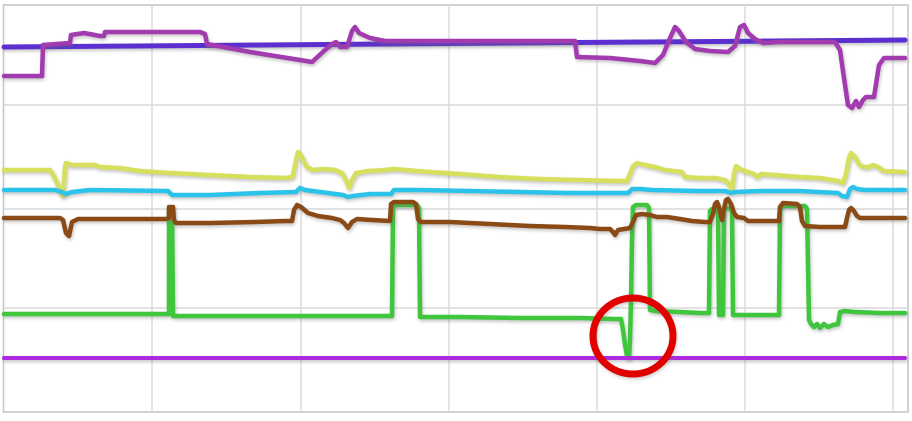 This screenshot has height=421, width=912. I want to click on series-yellowgreen-line, so click(454, 174).